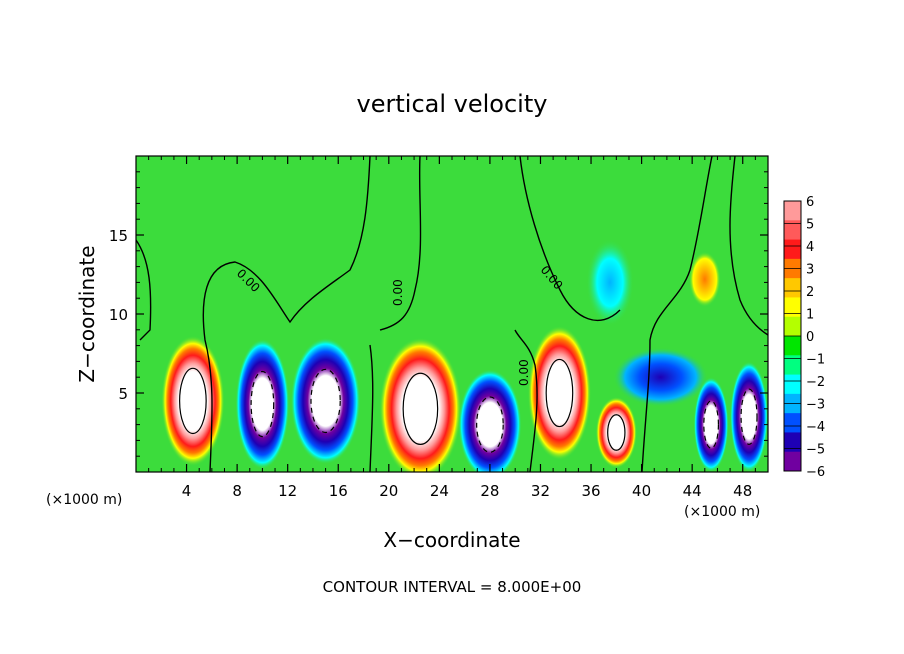 The width and height of the screenshot is (904, 654). I want to click on y-tick-label: 10, so click(118, 315).